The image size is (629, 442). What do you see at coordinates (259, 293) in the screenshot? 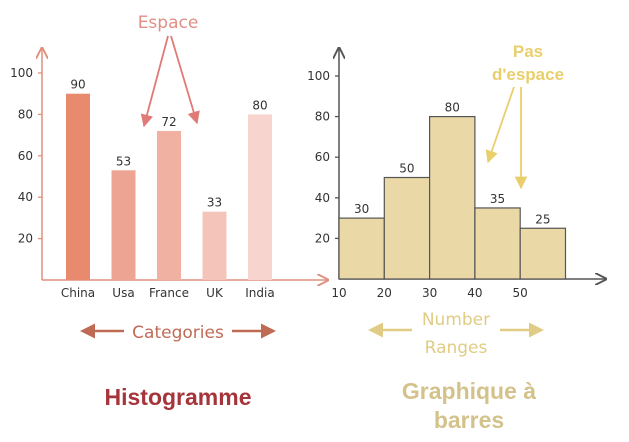
I see `category-label: India` at bounding box center [259, 293].